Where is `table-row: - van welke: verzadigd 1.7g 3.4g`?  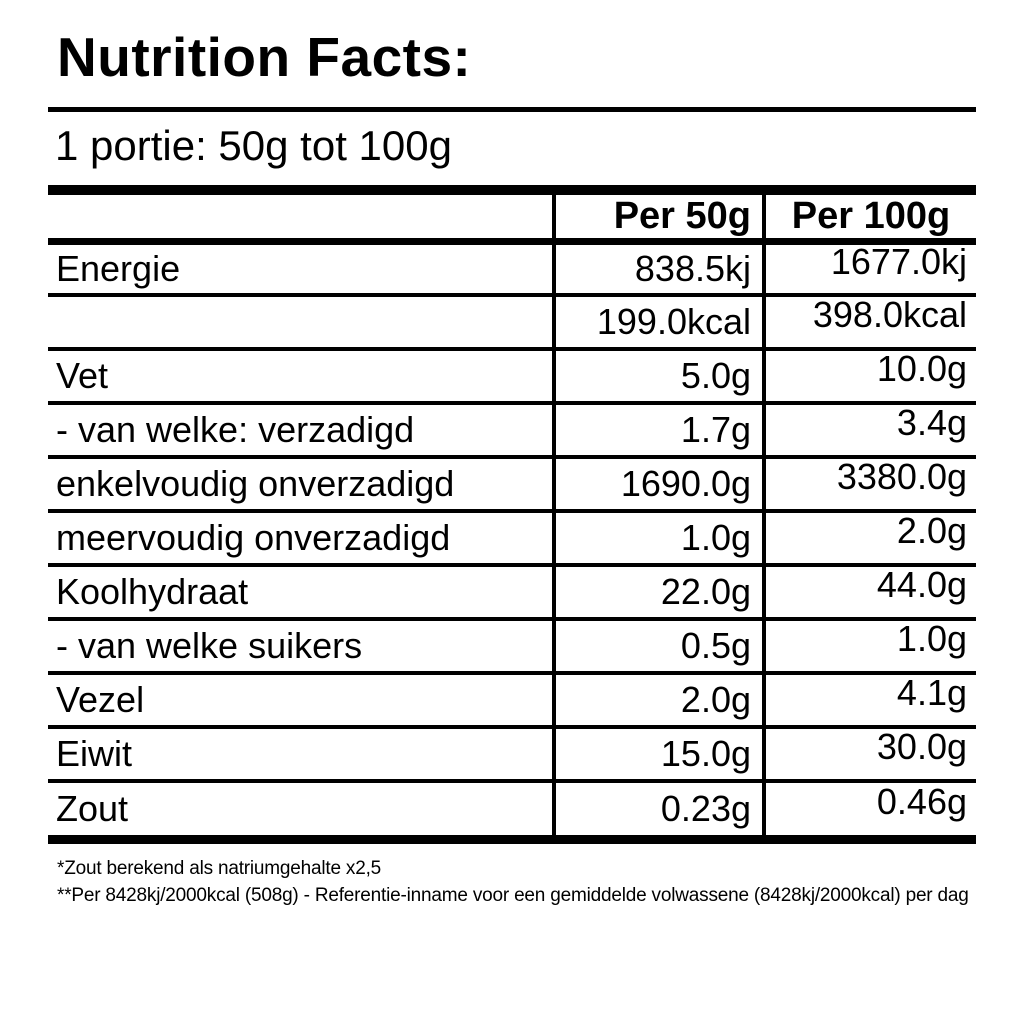
table-row: - van welke: verzadigd 1.7g 3.4g is located at coordinates (512, 430).